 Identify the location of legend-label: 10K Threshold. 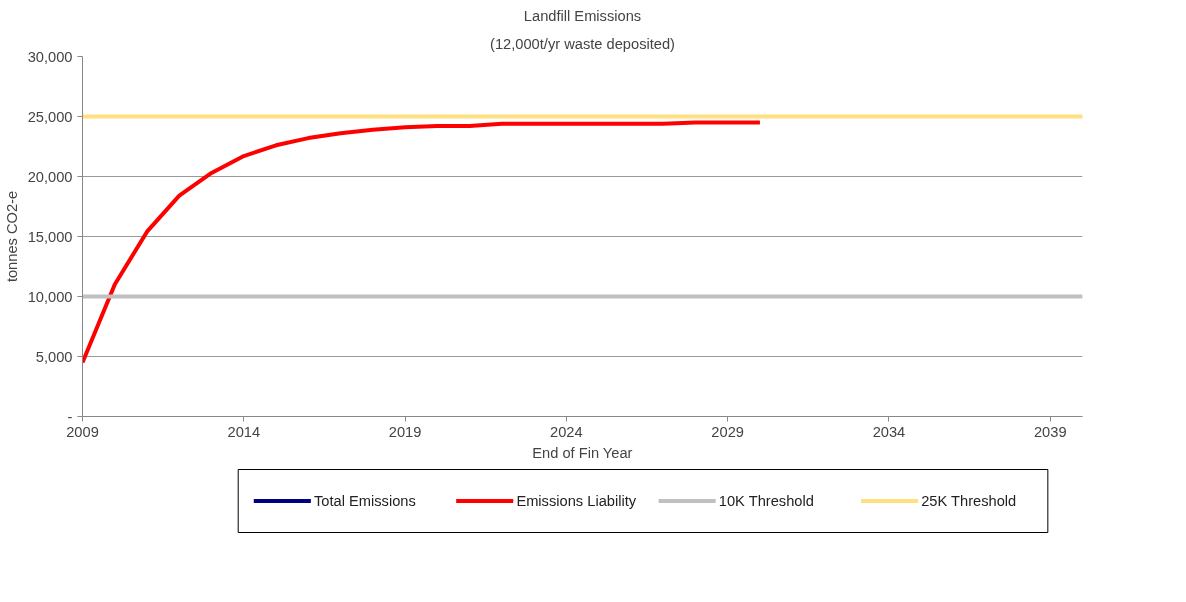
(766, 501).